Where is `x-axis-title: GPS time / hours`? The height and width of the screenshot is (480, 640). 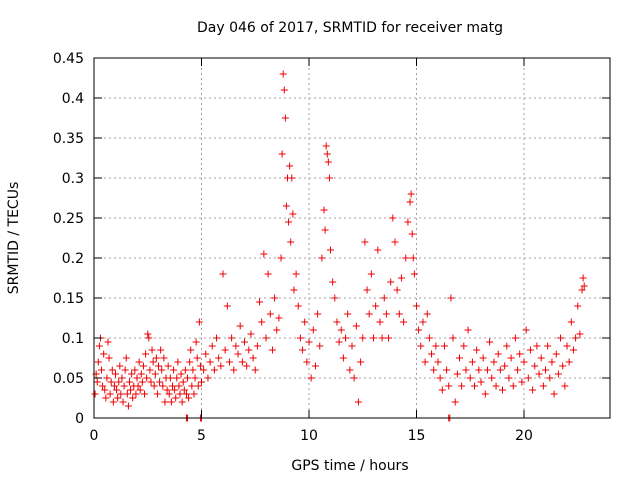
x-axis-title: GPS time / hours is located at coordinates (349, 466).